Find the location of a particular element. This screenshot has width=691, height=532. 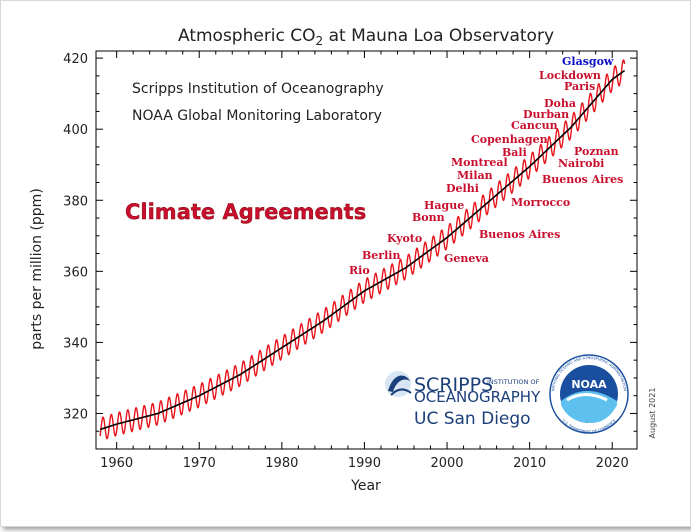

agreement-label-doha: Doha is located at coordinates (560, 103).